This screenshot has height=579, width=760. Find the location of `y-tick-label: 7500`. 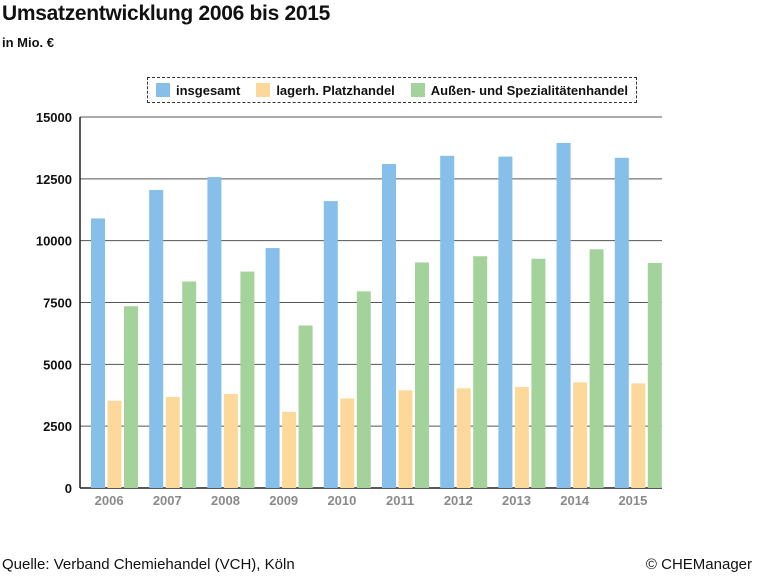

y-tick-label: 7500 is located at coordinates (57, 303).